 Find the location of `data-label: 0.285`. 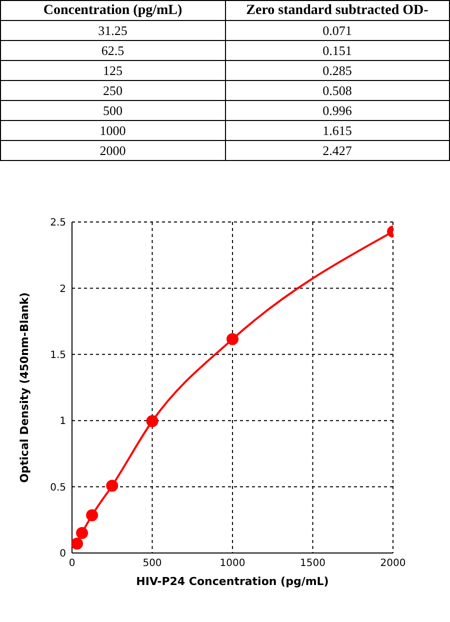

data-label: 0.285 is located at coordinates (337, 70).